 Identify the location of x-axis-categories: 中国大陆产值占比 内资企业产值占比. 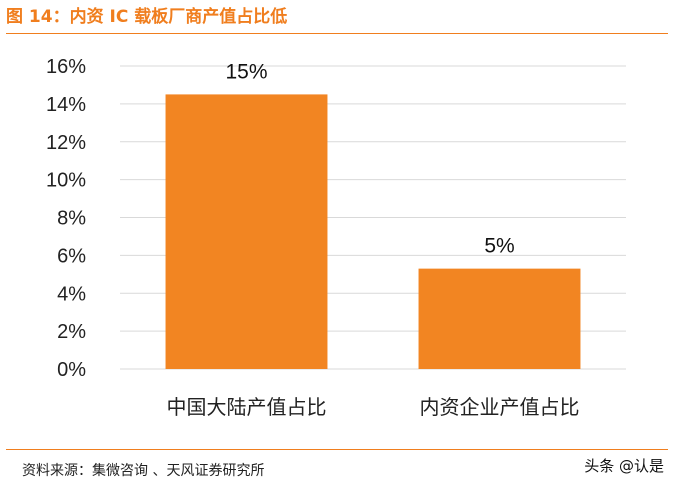
(373, 407).